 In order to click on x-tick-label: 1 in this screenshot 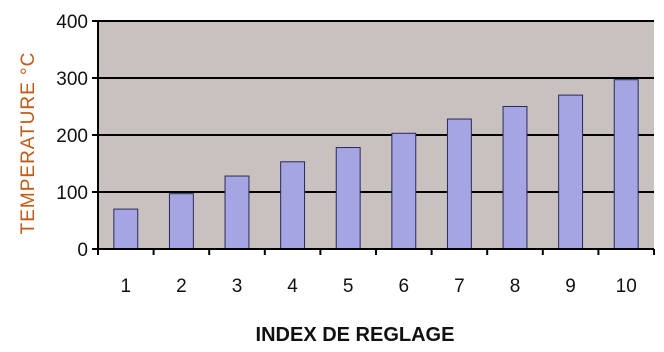, I will do `click(126, 286)`.